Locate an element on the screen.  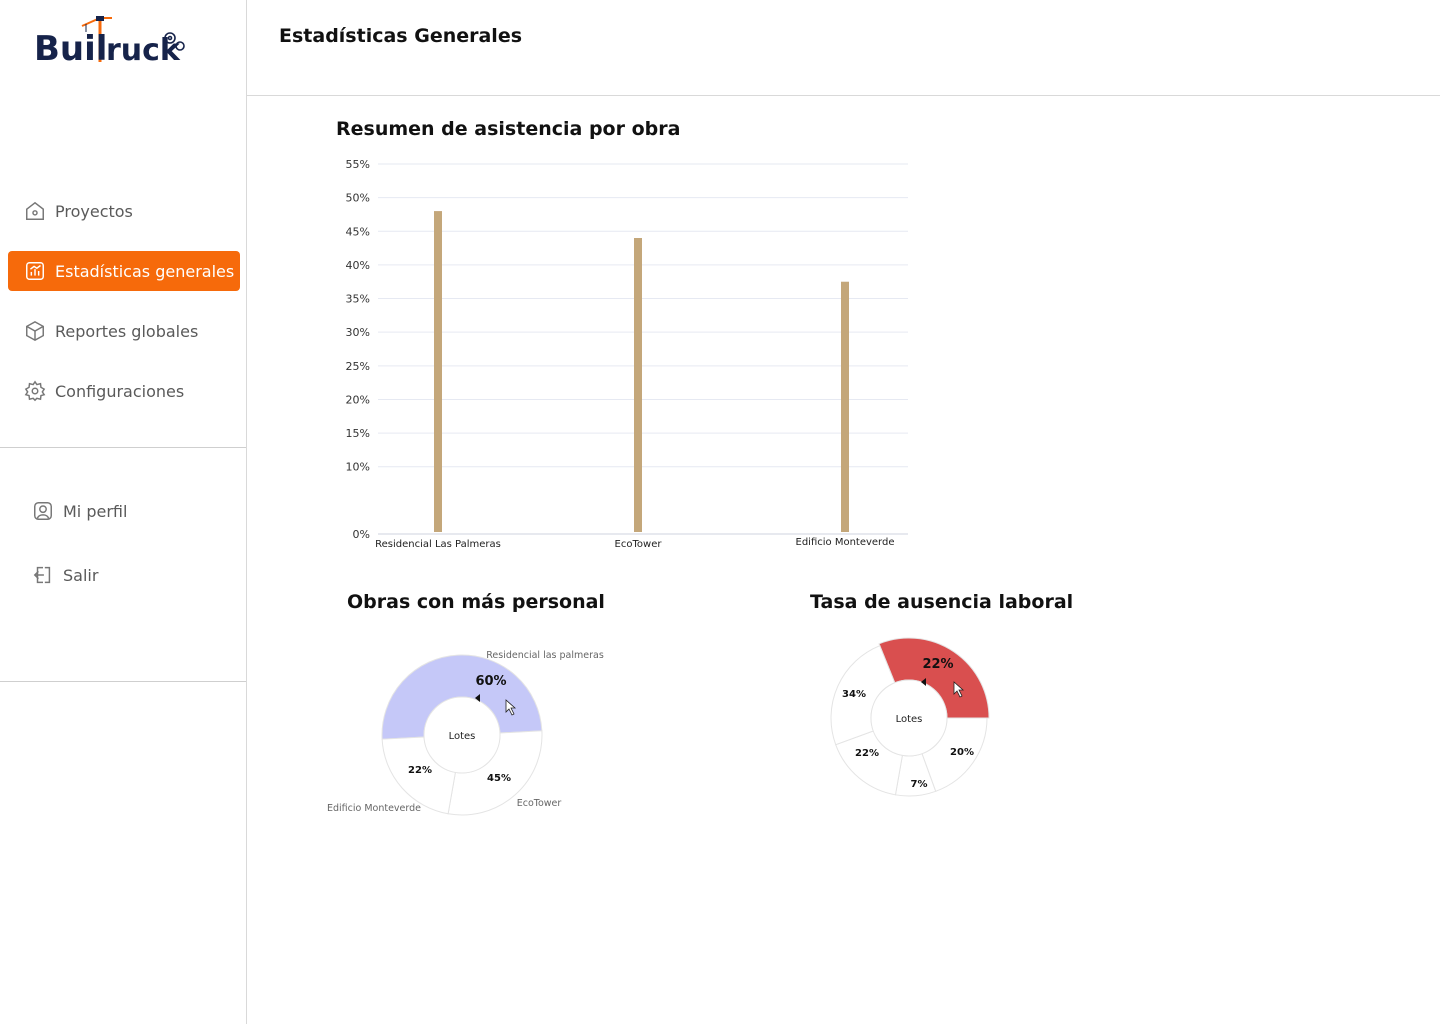
builtruck-logo: Buil ruck is located at coordinates (114, 38).